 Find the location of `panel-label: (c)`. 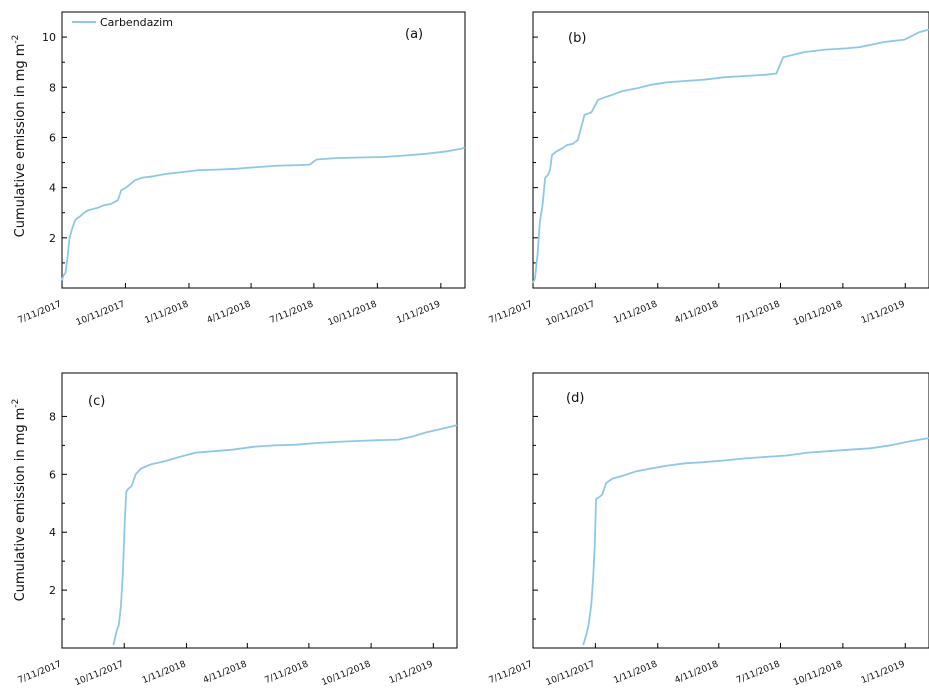

panel-label: (c) is located at coordinates (96, 401).